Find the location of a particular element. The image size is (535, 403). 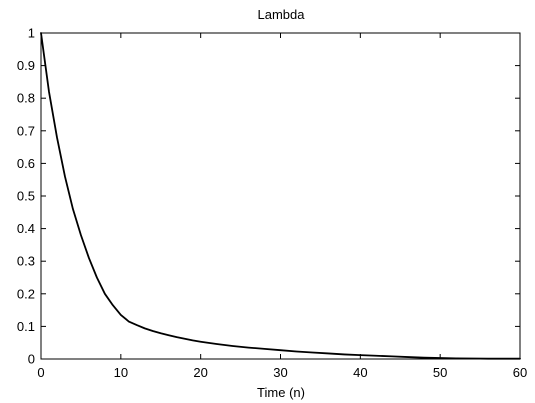

y-tick-label: 0.3 is located at coordinates (26, 261).